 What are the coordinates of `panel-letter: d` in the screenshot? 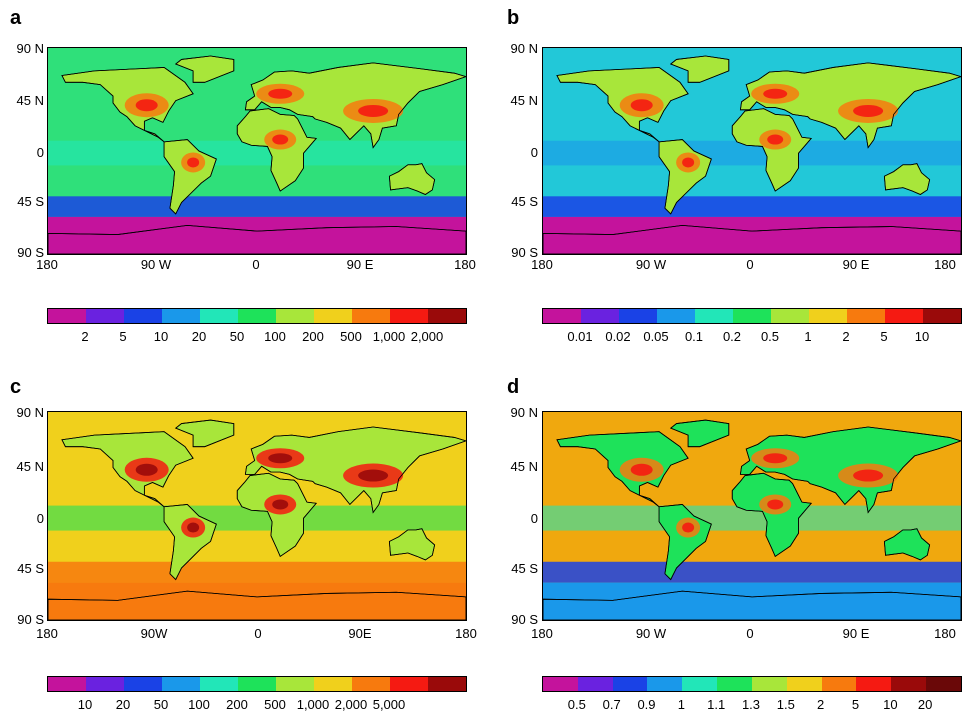 It's located at (513, 387).